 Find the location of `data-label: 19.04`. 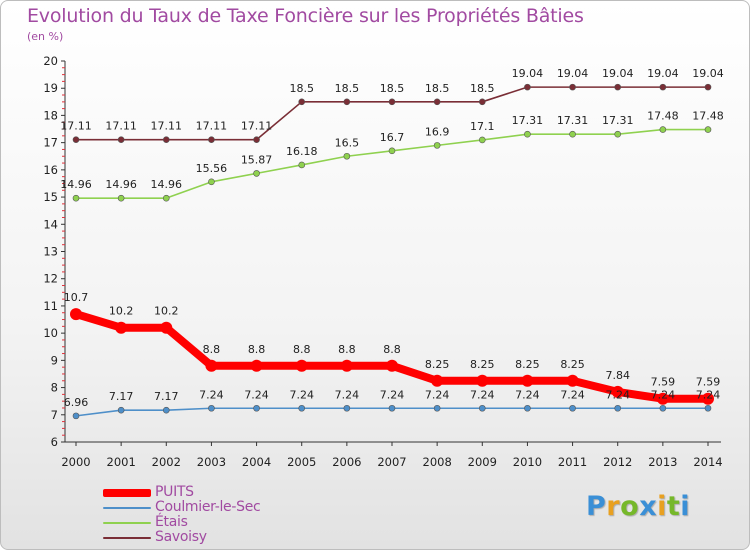

data-label: 19.04 is located at coordinates (573, 73).